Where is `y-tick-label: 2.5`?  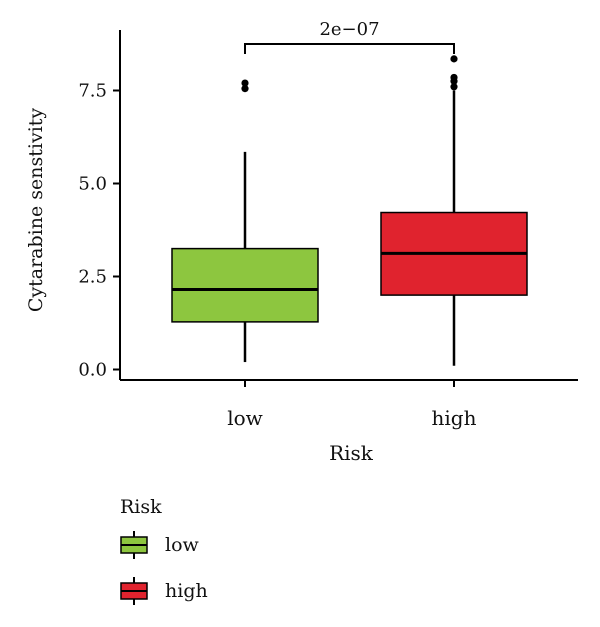 y-tick-label: 2.5 is located at coordinates (92, 277).